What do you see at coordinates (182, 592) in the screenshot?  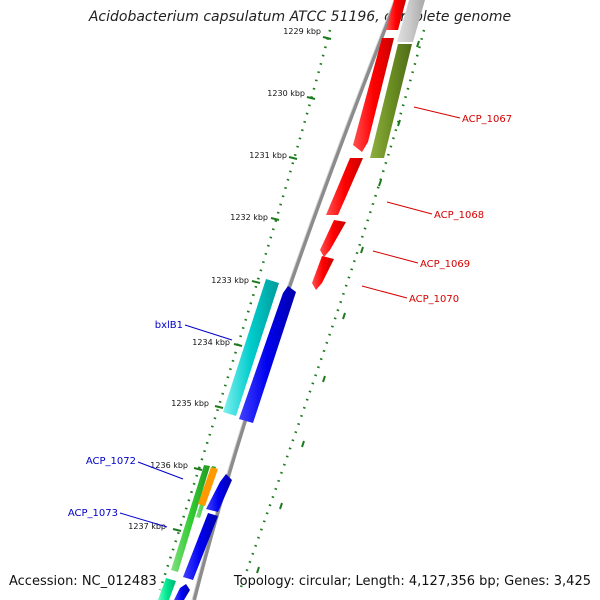 I see `gene-blue-bottom` at bounding box center [182, 592].